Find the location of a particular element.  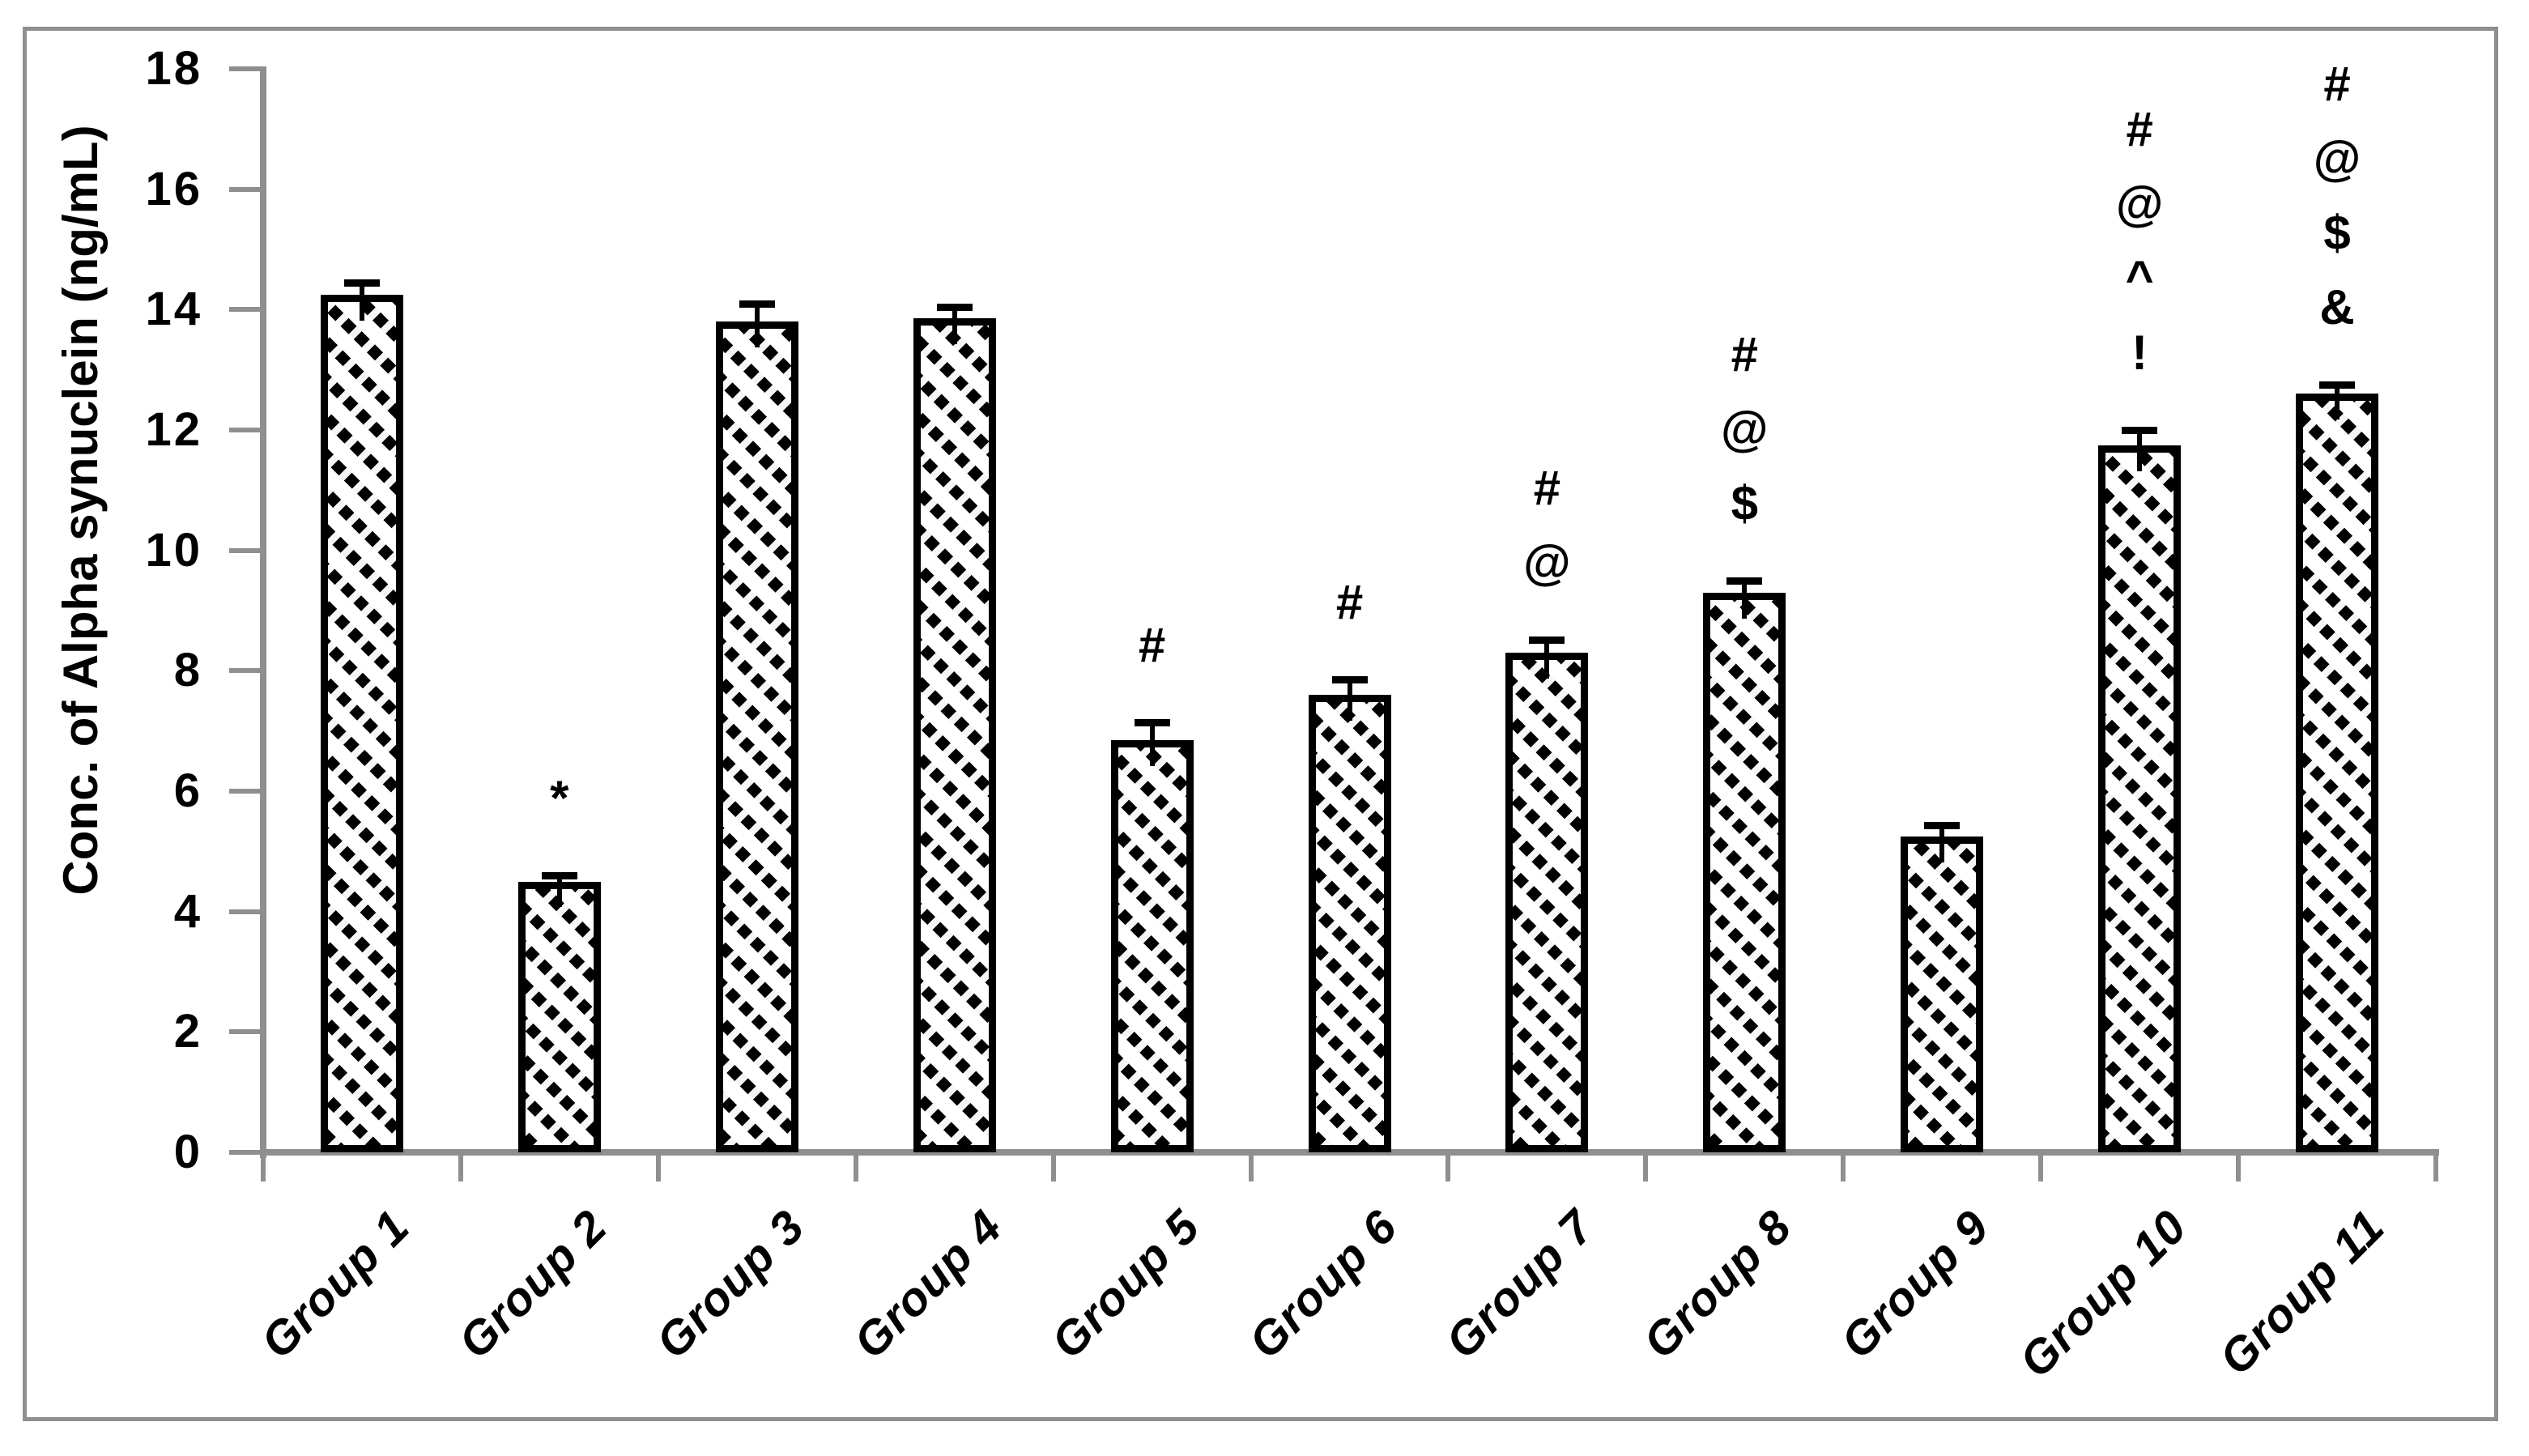

significance-marker: & is located at coordinates (2337, 307).